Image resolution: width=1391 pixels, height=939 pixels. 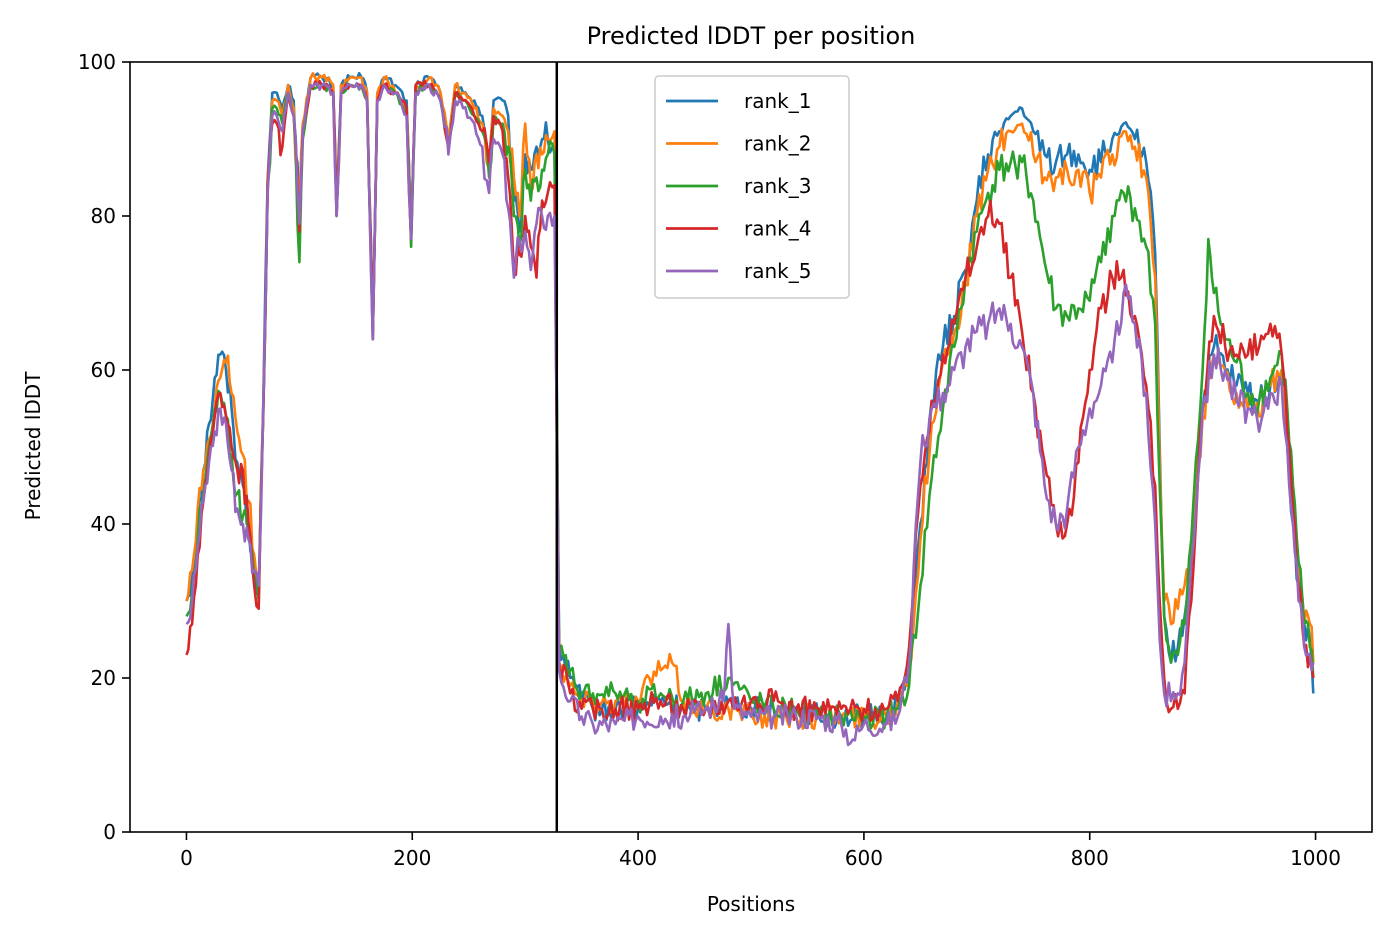 I want to click on x-tick-label: 1000, so click(x=1315, y=858).